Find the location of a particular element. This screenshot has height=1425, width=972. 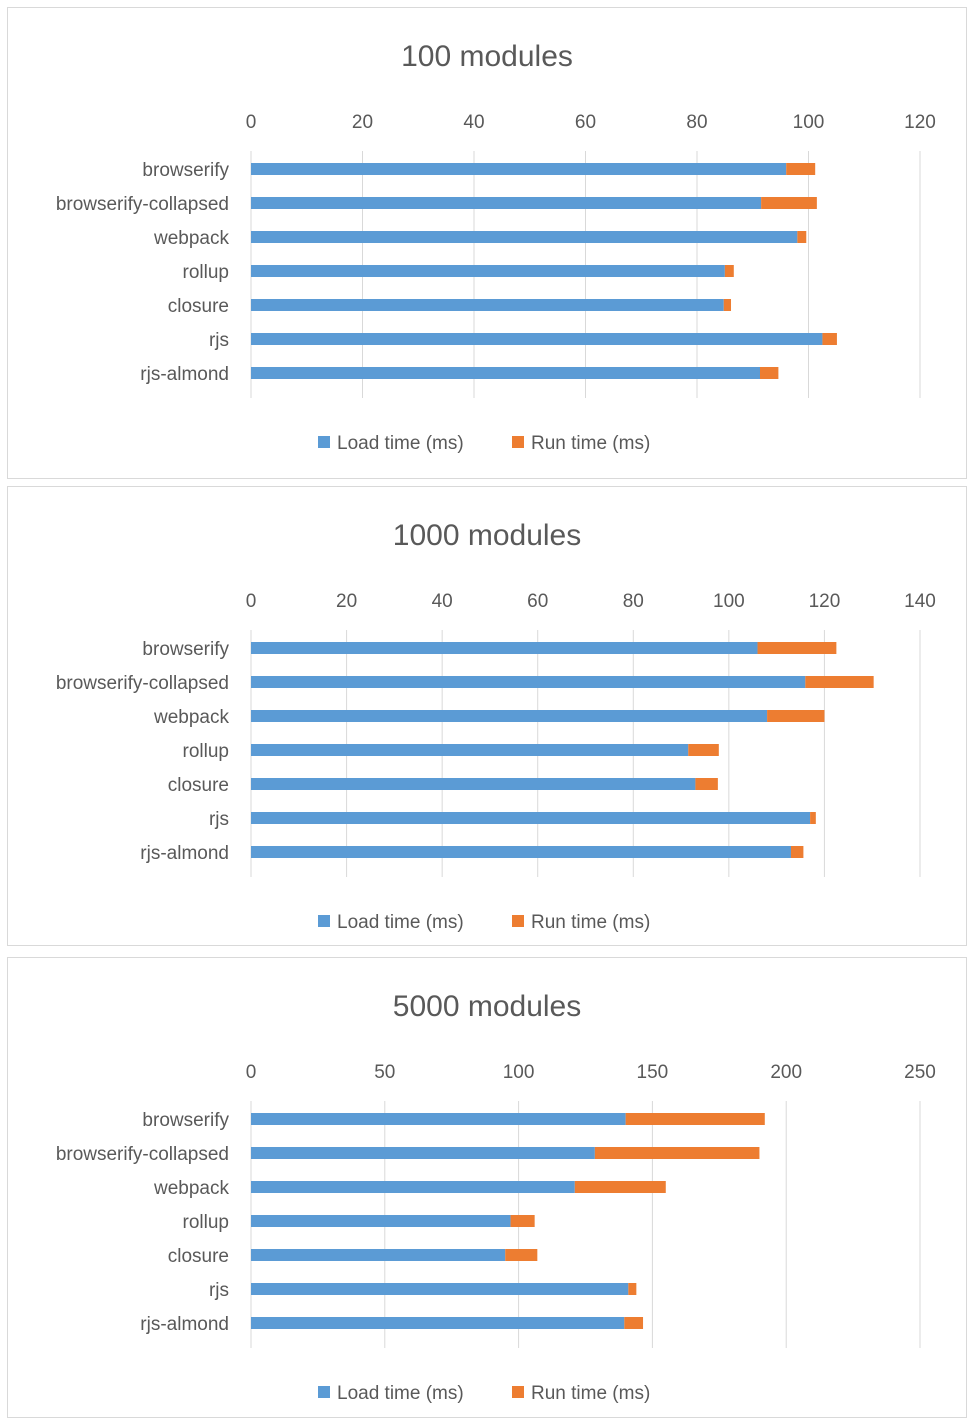

x-tick-label: 200 is located at coordinates (786, 1072).